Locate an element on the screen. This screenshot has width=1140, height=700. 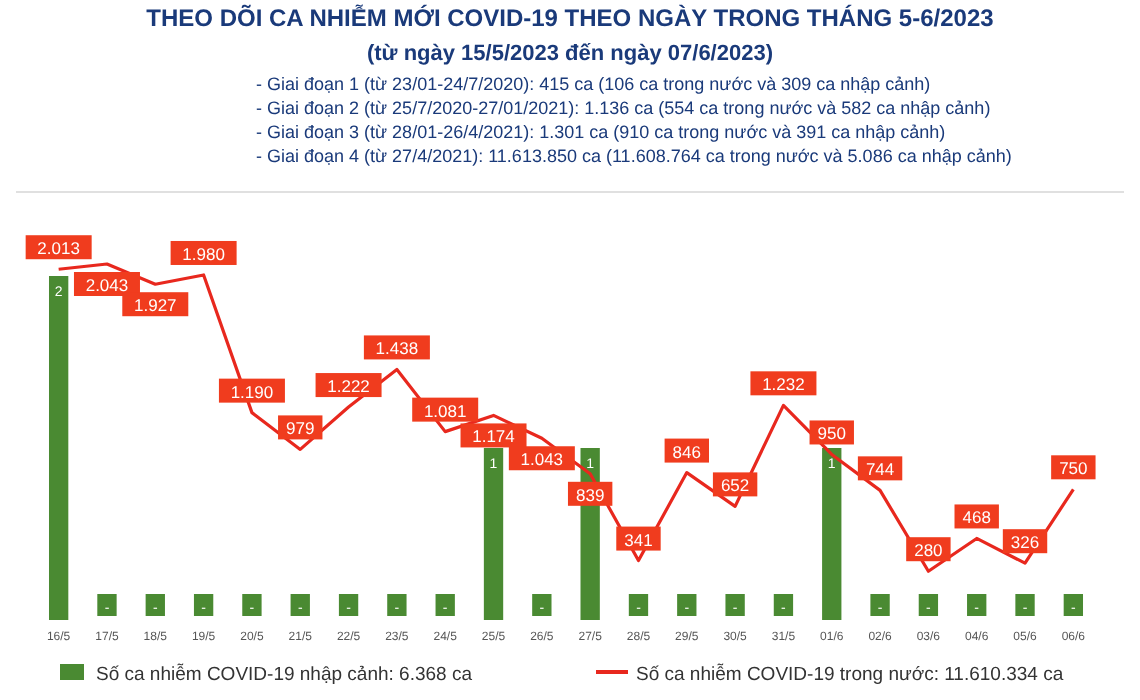
data-label: 1.190 is located at coordinates (252, 391).